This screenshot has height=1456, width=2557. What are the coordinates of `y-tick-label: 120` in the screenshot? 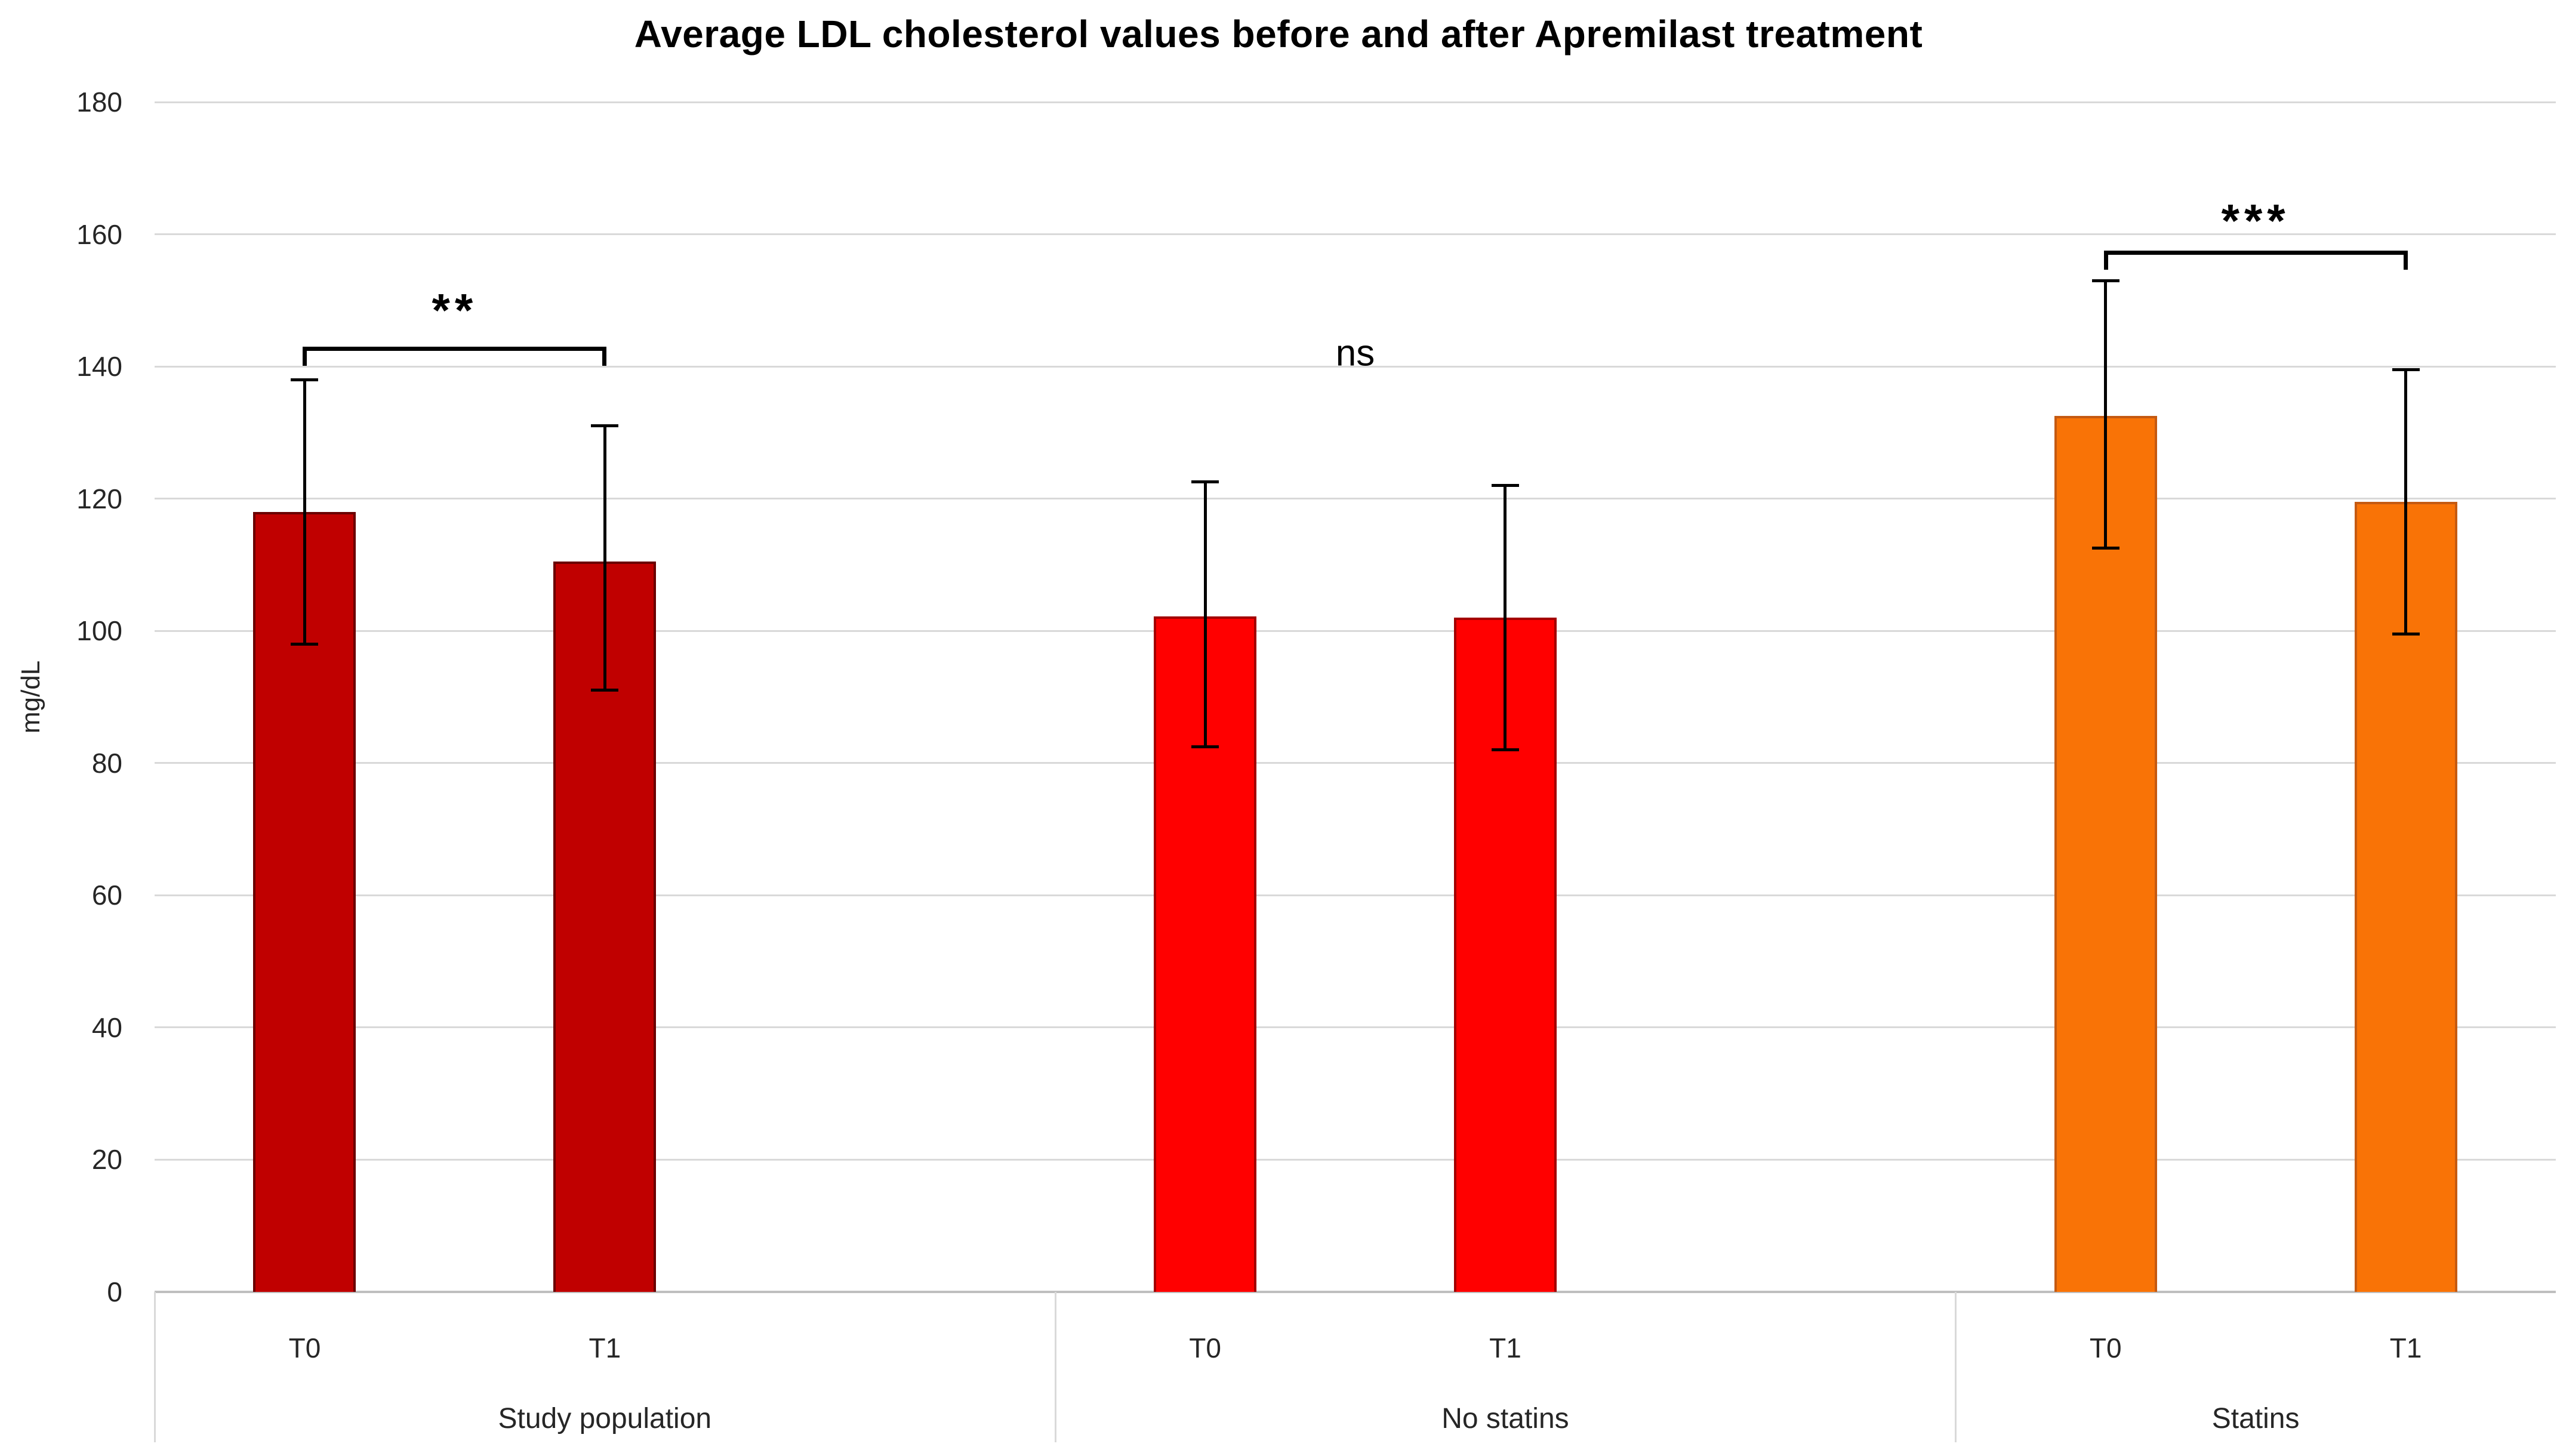 It's located at (99, 498).